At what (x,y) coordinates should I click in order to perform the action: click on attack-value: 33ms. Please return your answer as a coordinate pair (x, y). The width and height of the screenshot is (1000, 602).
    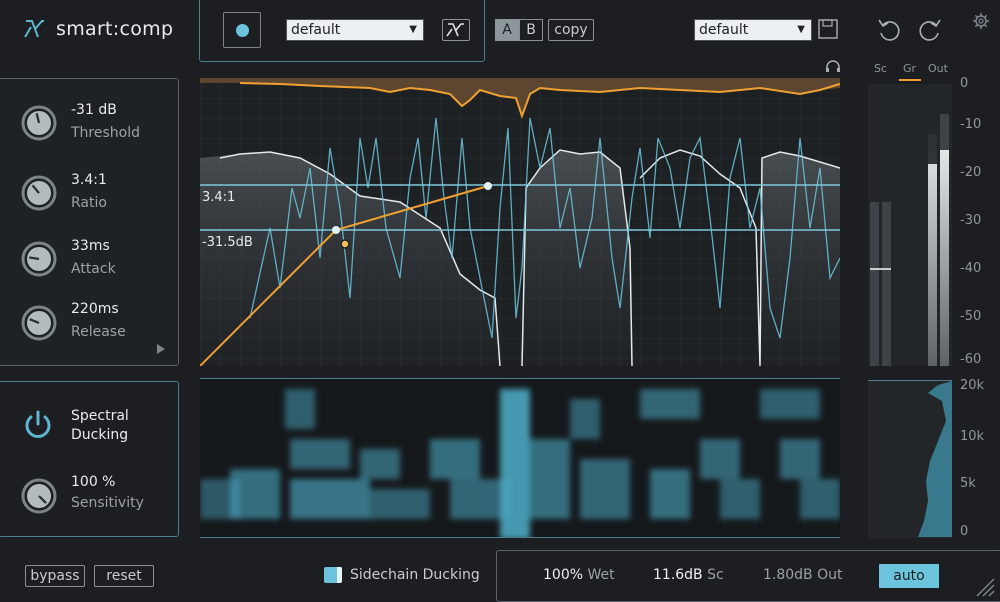
    Looking at the image, I should click on (90, 246).